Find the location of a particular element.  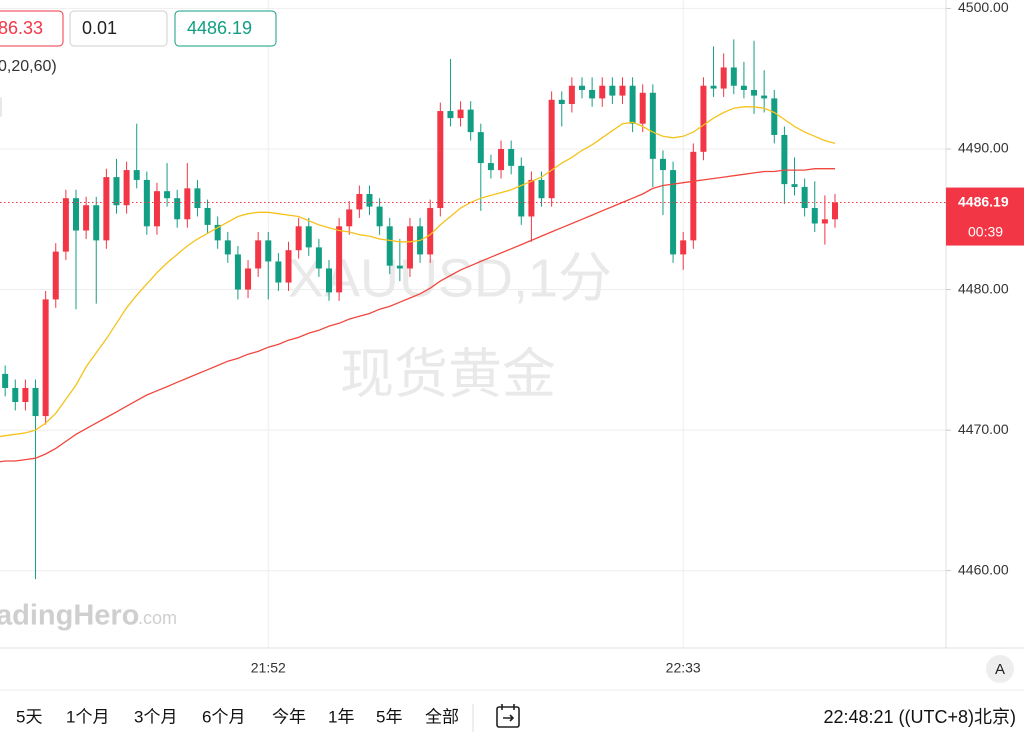

range-button: 3个月 is located at coordinates (155, 716).